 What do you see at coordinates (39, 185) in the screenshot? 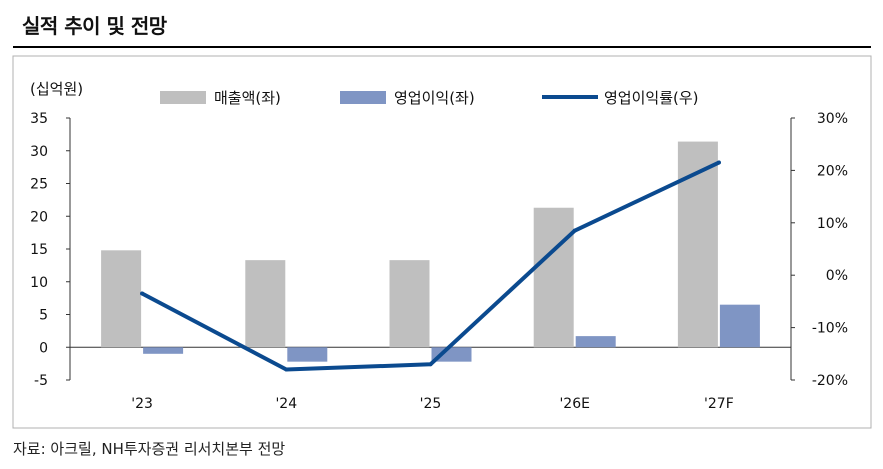
I see `left-tick-label: 25` at bounding box center [39, 185].